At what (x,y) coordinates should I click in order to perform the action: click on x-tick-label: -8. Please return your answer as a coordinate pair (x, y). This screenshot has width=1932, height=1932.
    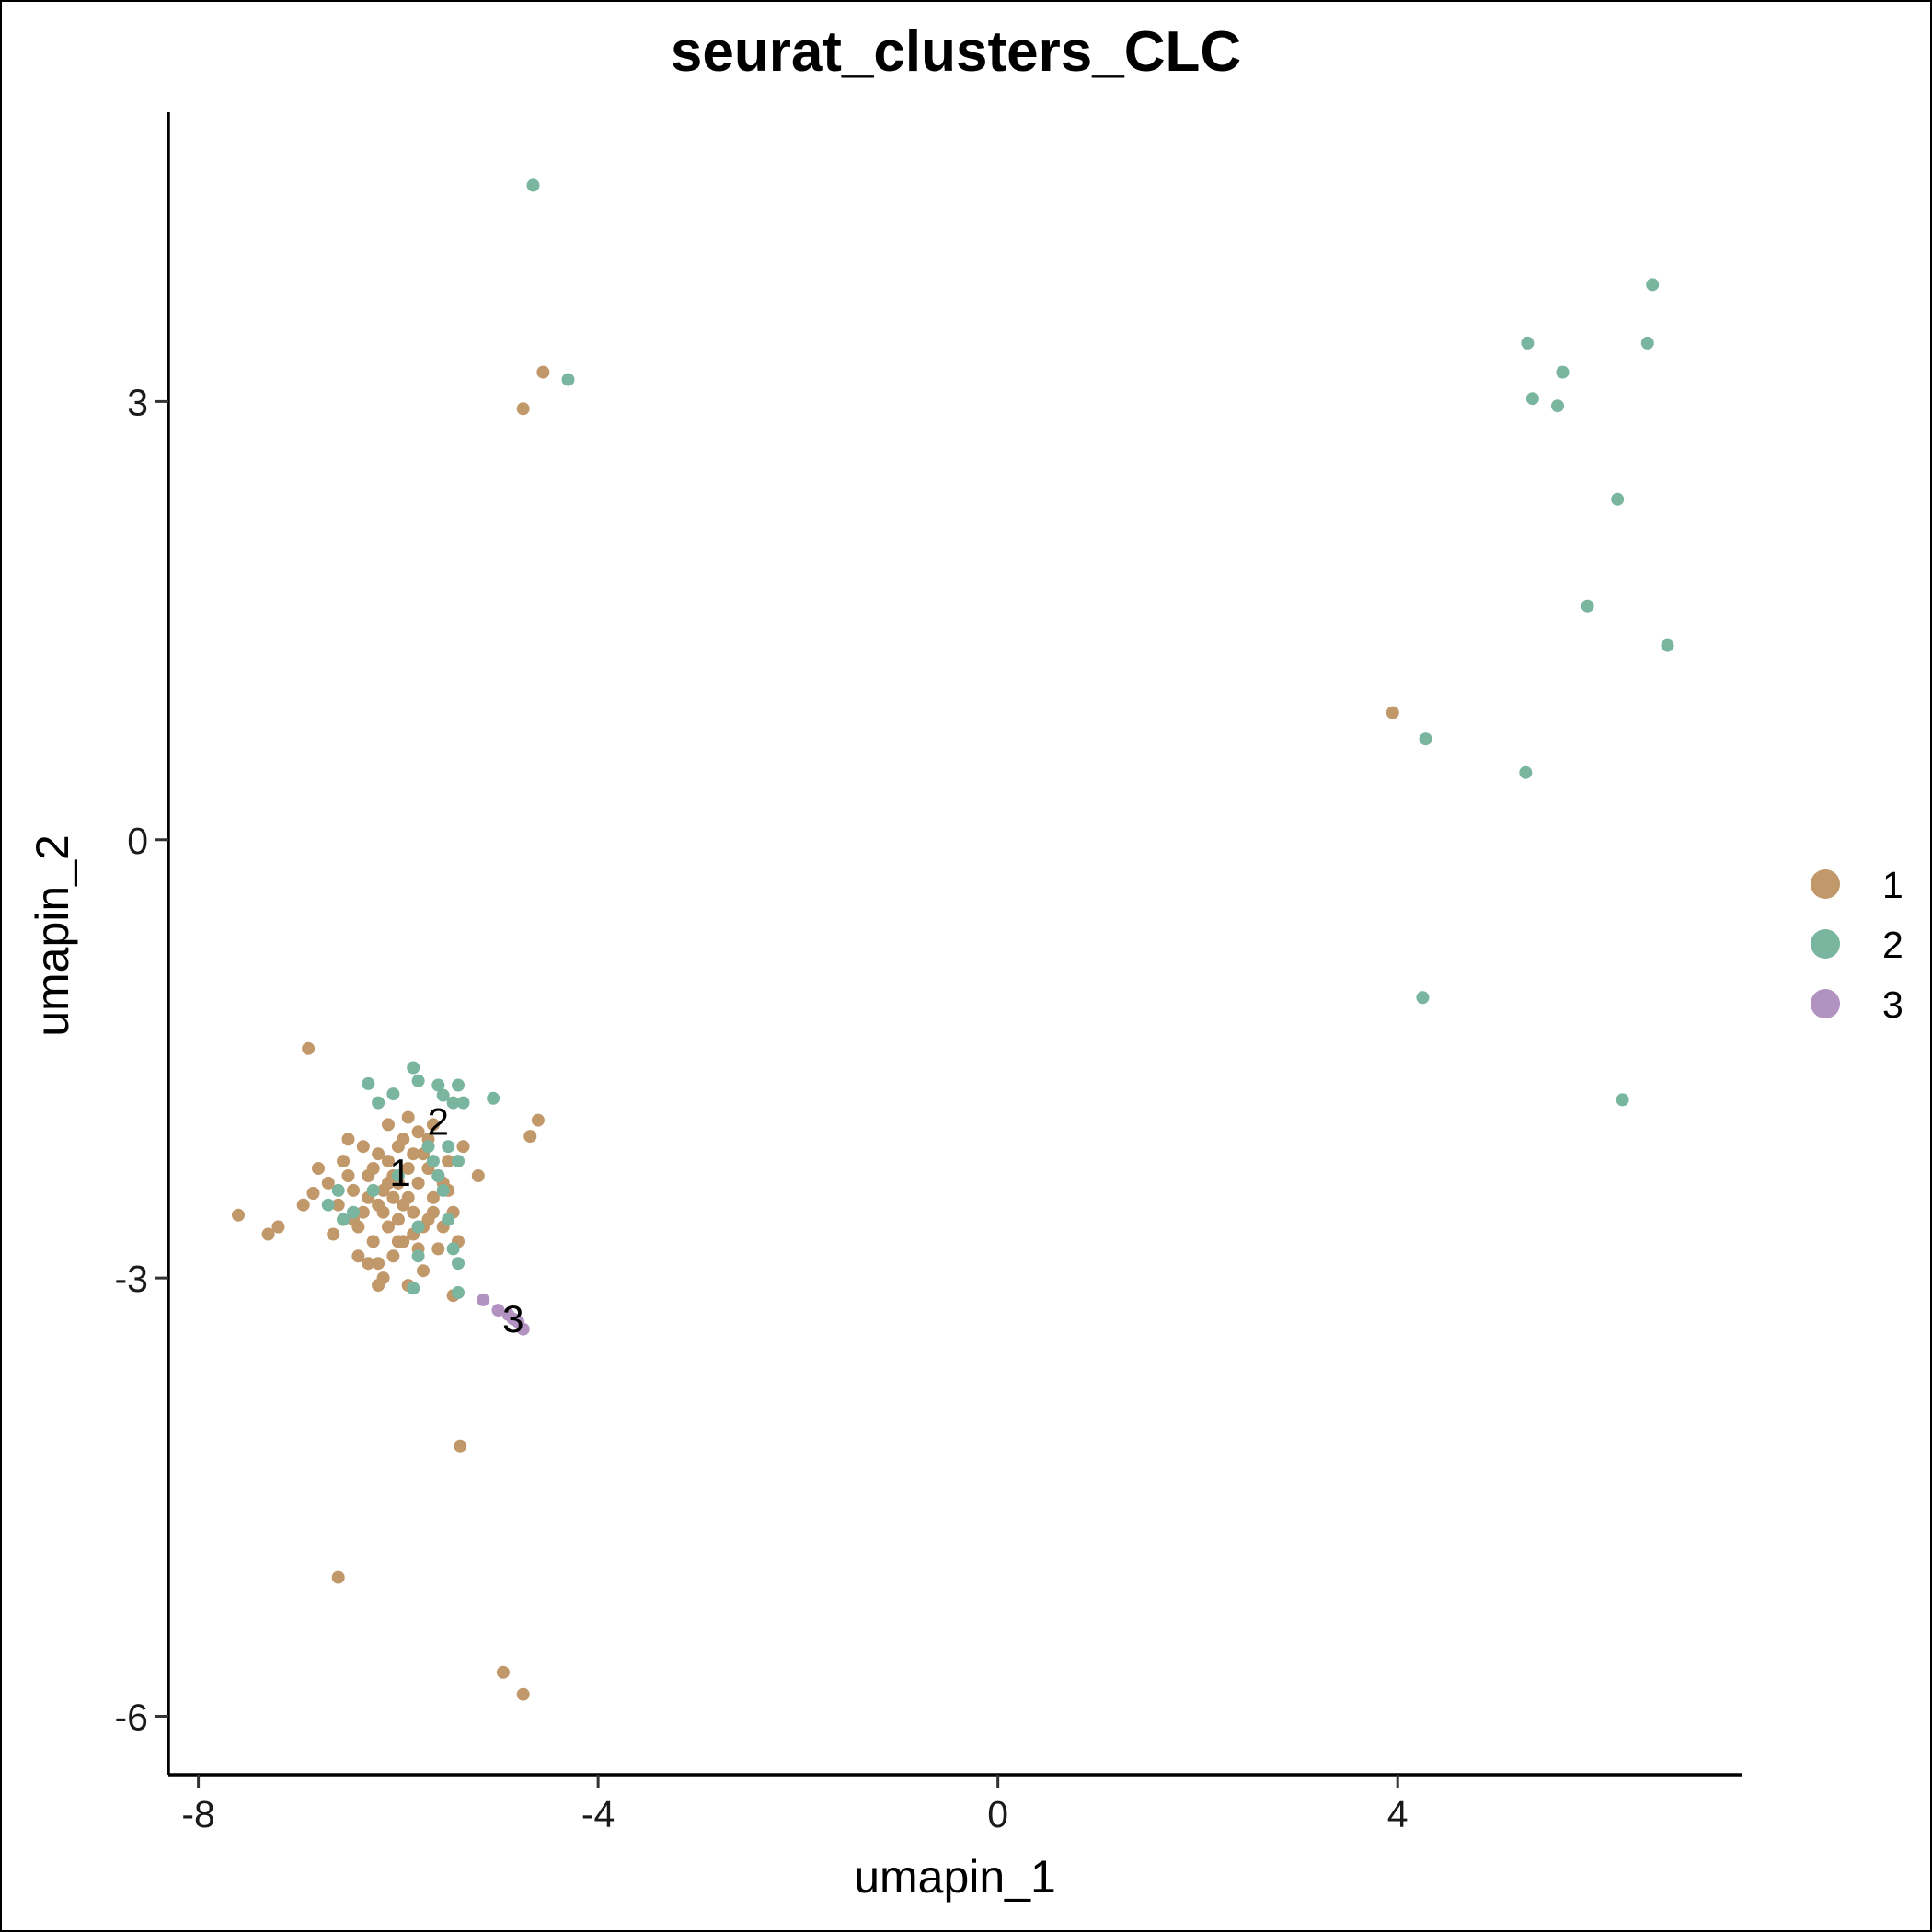
    Looking at the image, I should click on (197, 1814).